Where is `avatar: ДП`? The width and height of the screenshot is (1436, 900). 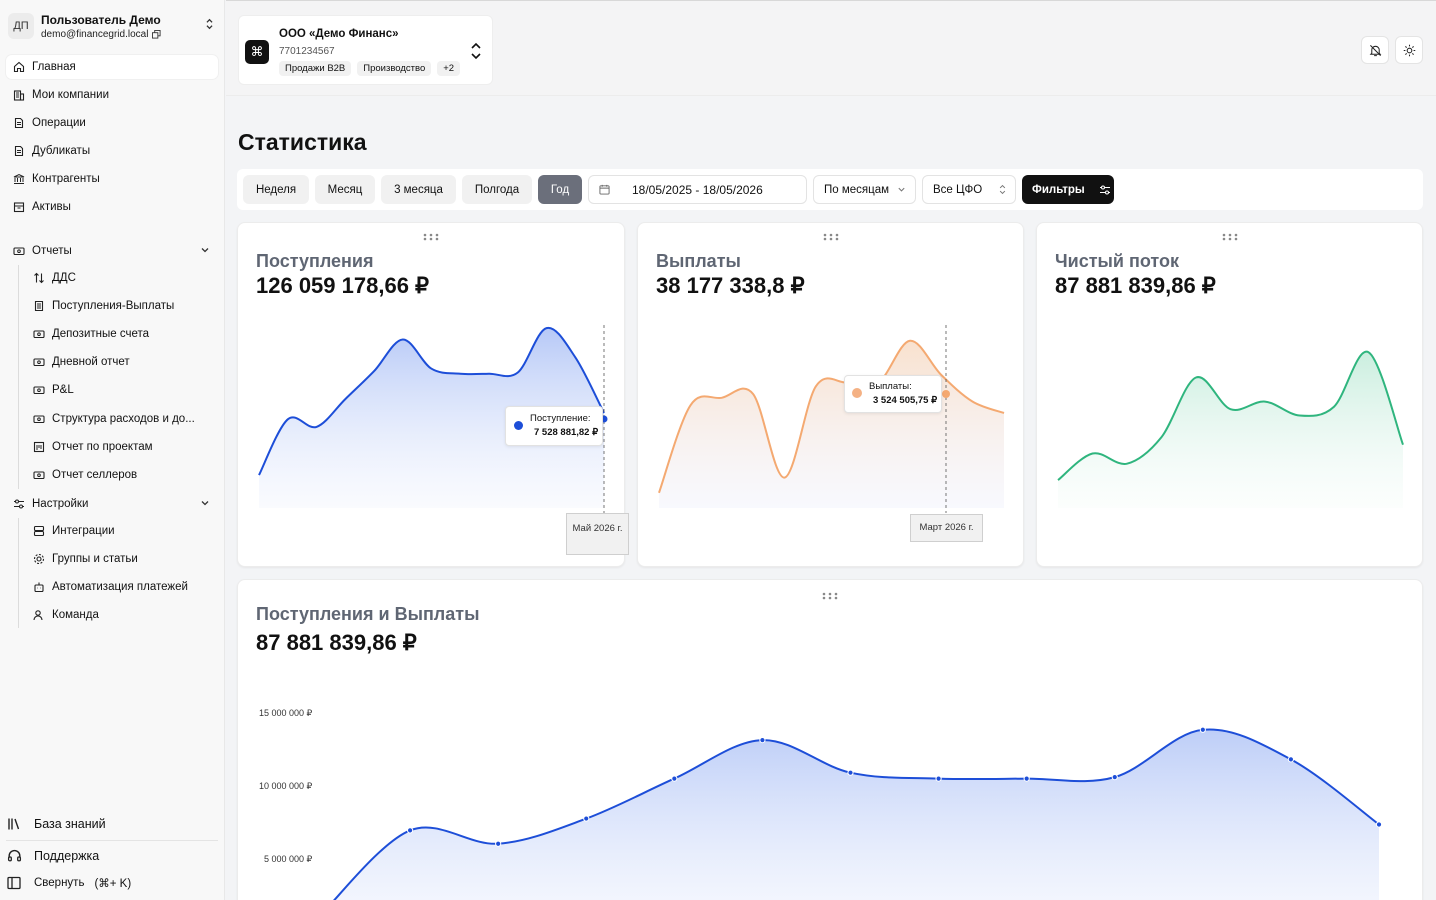
avatar: ДП is located at coordinates (21, 26).